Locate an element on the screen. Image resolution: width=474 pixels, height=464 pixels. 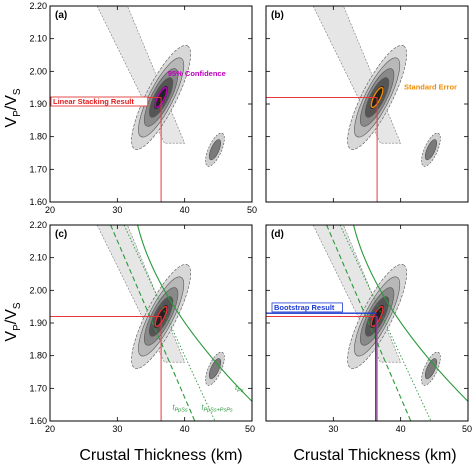
panel-label: (a) is located at coordinates (61, 15).